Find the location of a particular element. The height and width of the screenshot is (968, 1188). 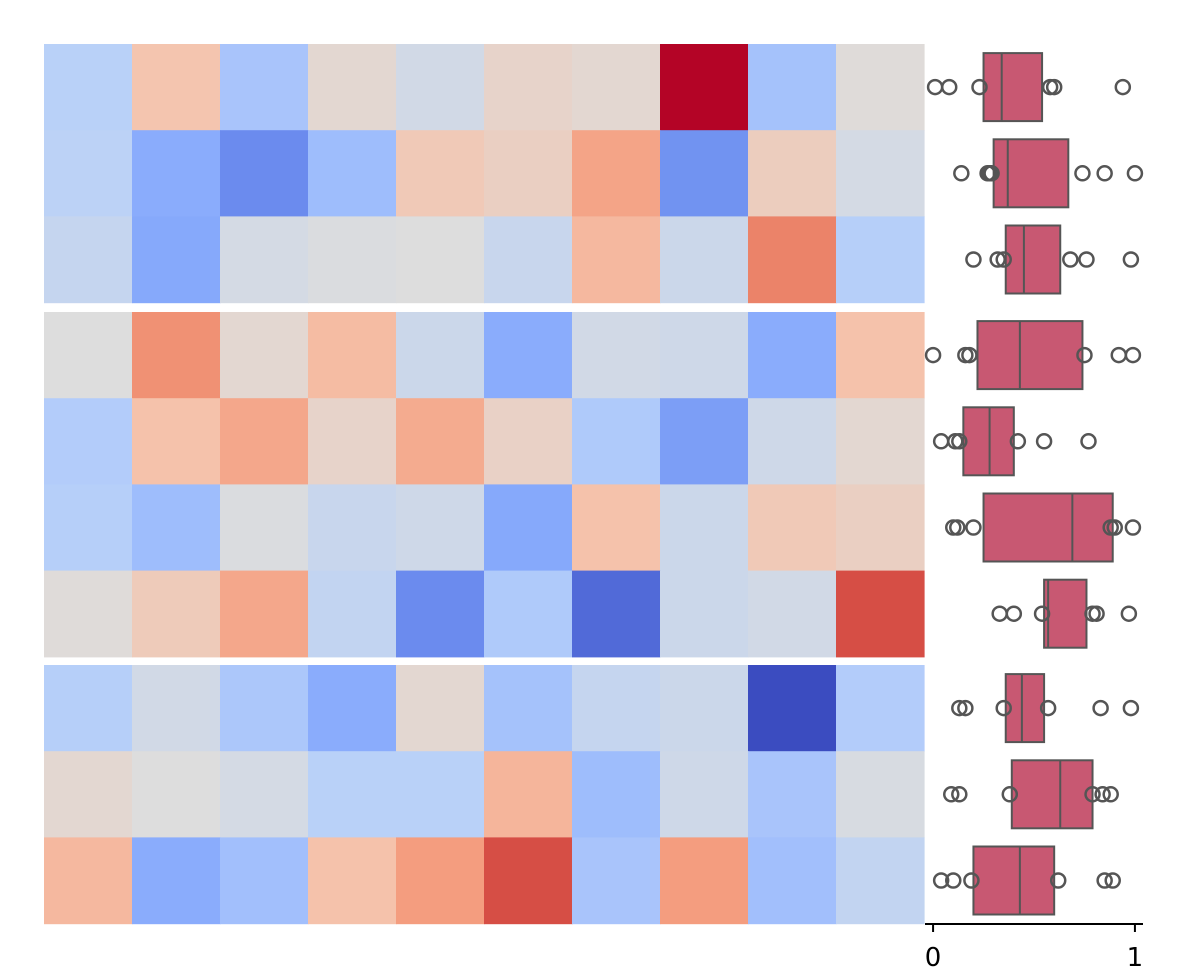

x-tick-label: 0 is located at coordinates (933, 955).